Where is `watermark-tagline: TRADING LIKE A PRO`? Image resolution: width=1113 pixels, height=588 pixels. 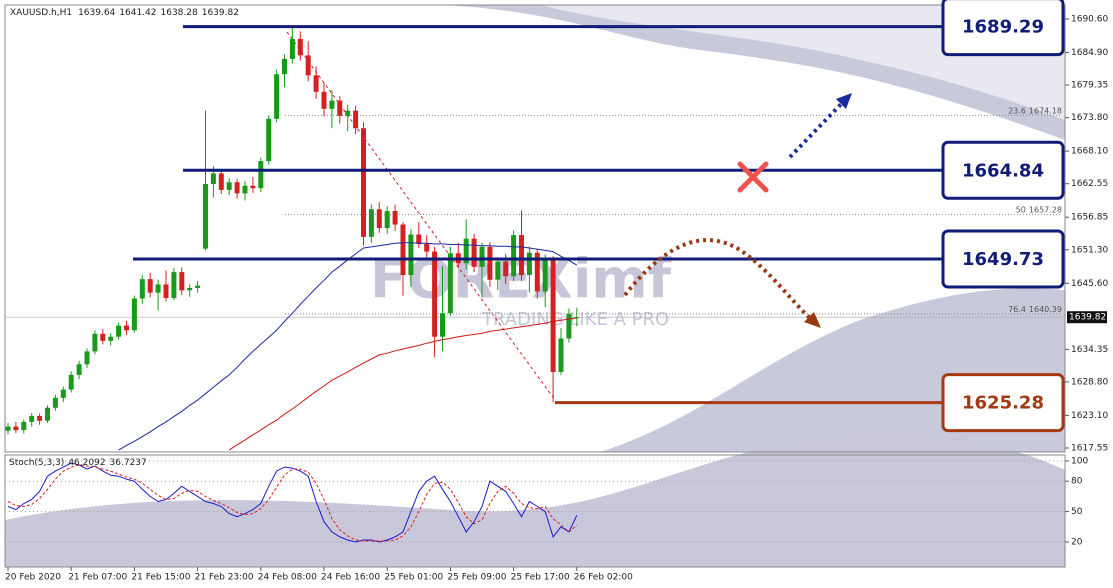
watermark-tagline: TRADING LIKE A PRO is located at coordinates (575, 319).